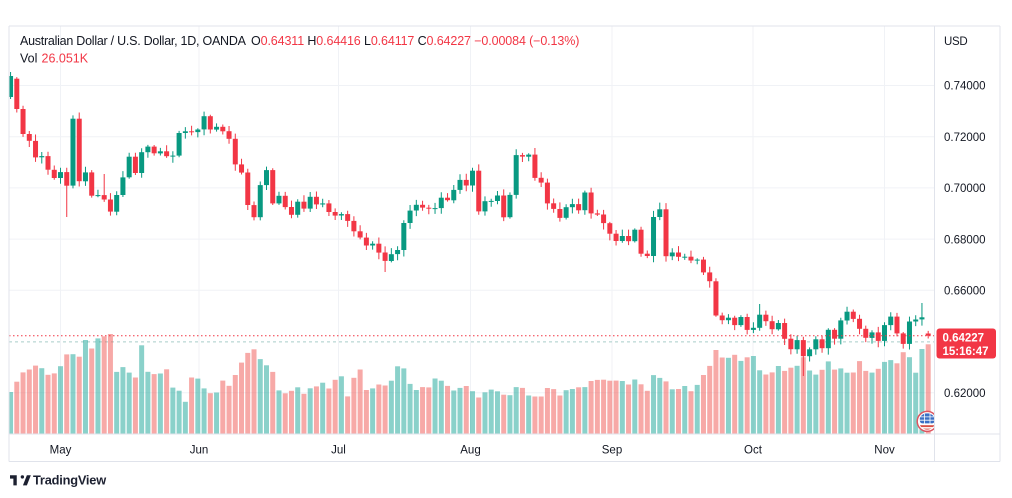 The width and height of the screenshot is (1012, 498). I want to click on svg-text: May, so click(61, 451).